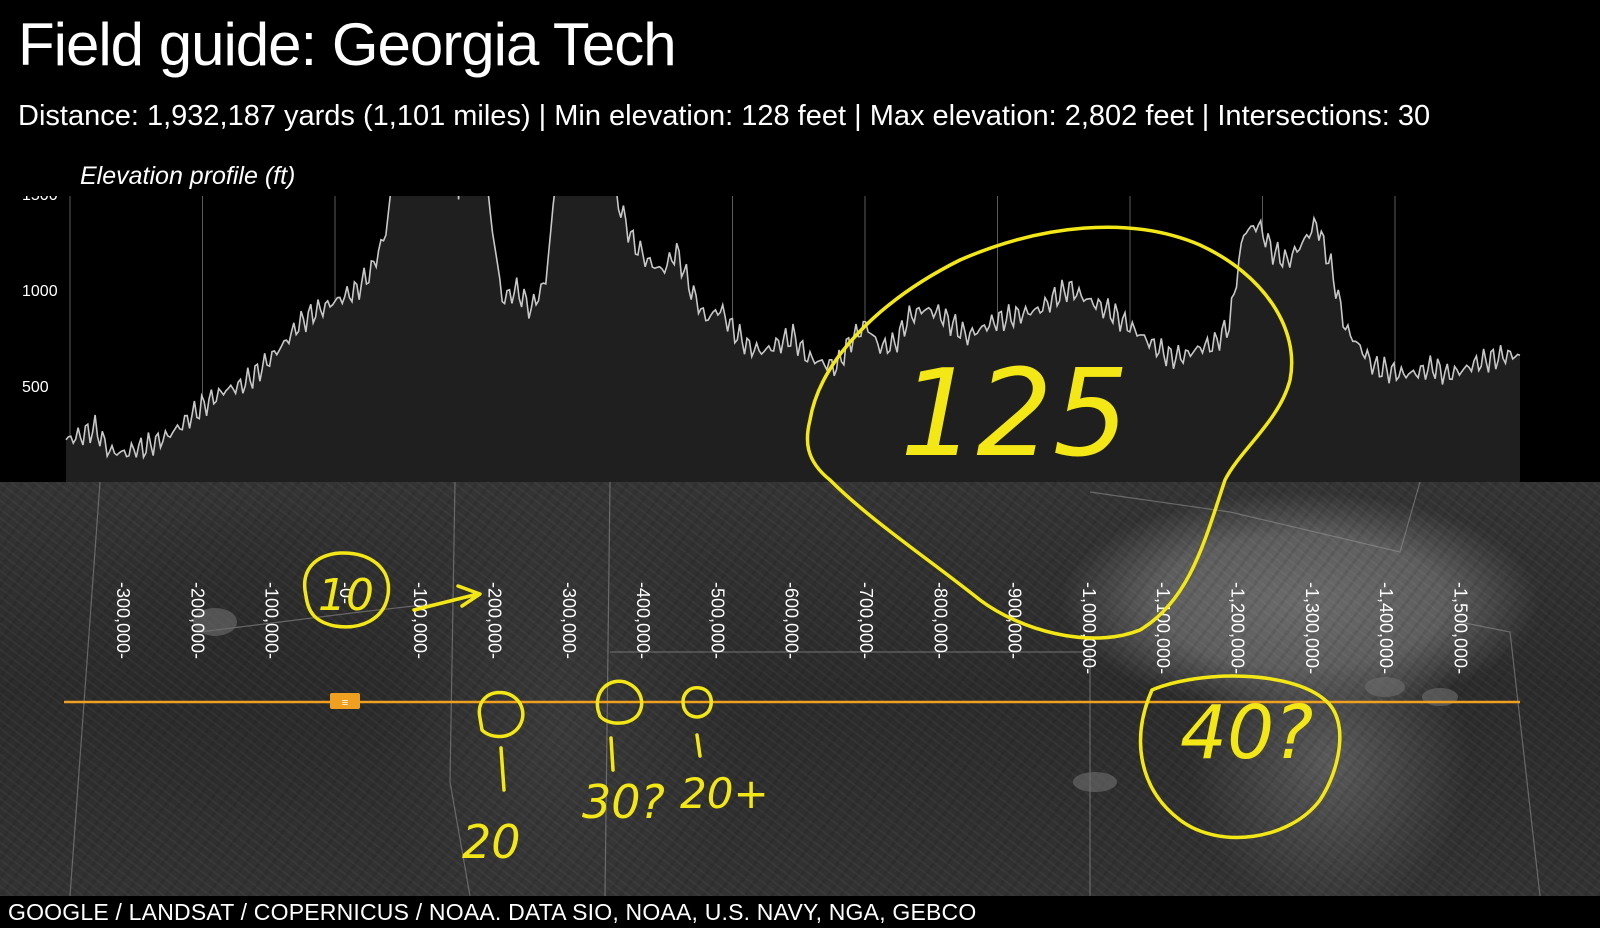  Describe the element at coordinates (940, 620) in the screenshot. I see `distance-tick-label: -800,000-` at that location.